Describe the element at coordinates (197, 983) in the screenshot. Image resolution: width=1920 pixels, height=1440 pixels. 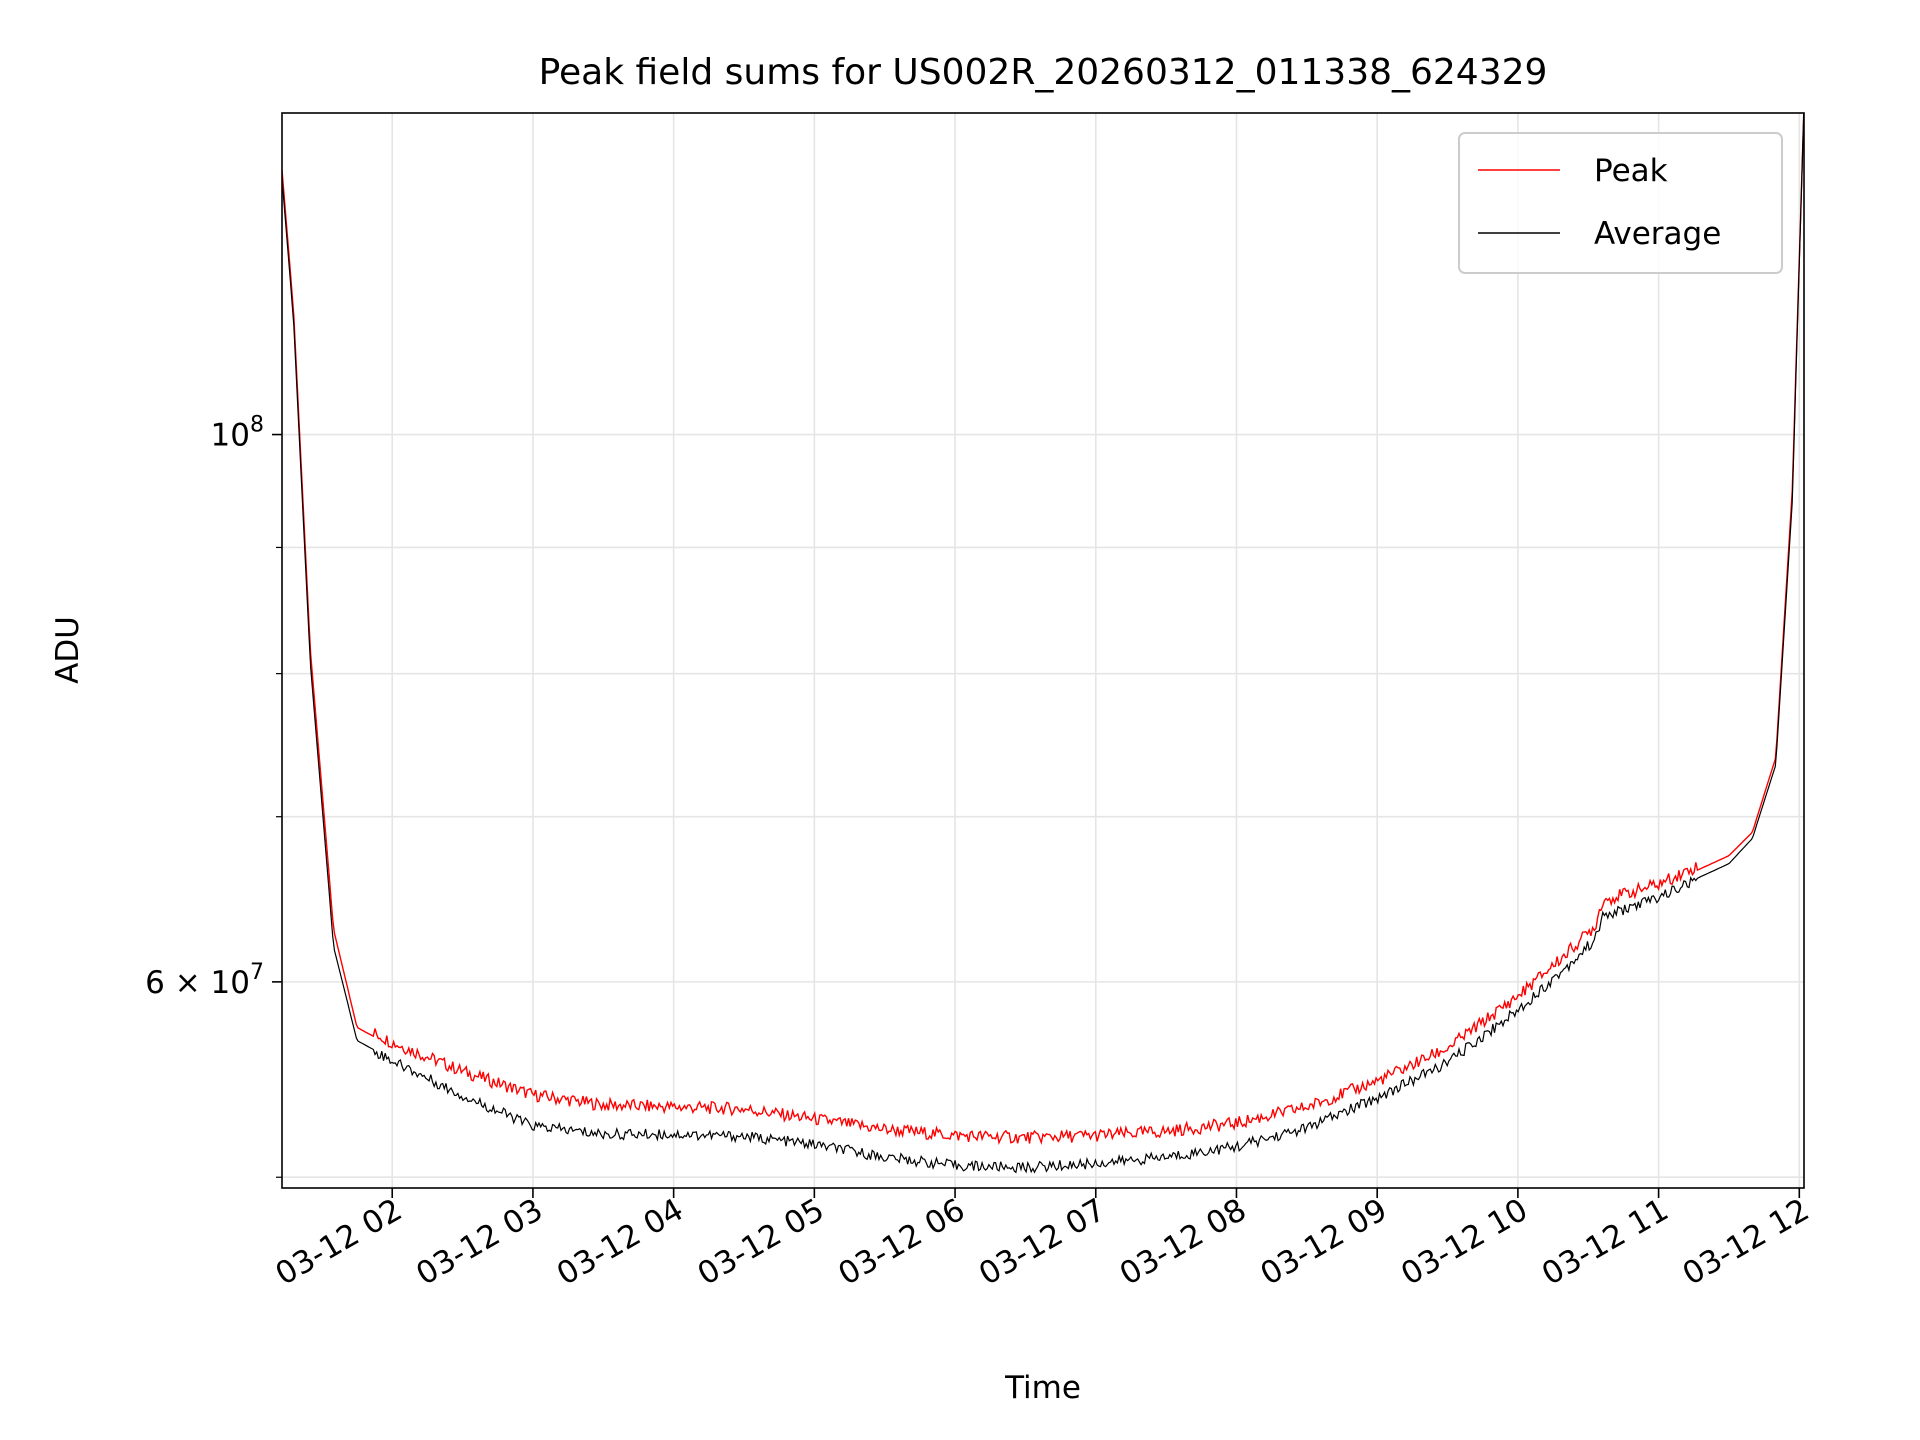
I see `y-tick-base: 6 × 10` at that location.